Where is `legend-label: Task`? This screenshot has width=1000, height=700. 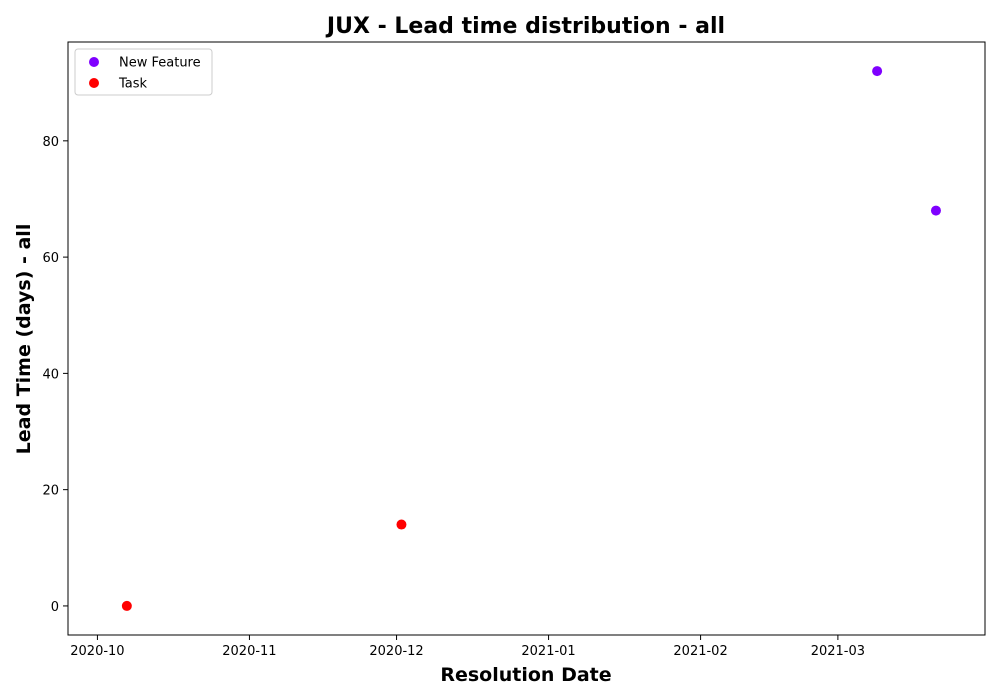 legend-label: Task is located at coordinates (133, 84).